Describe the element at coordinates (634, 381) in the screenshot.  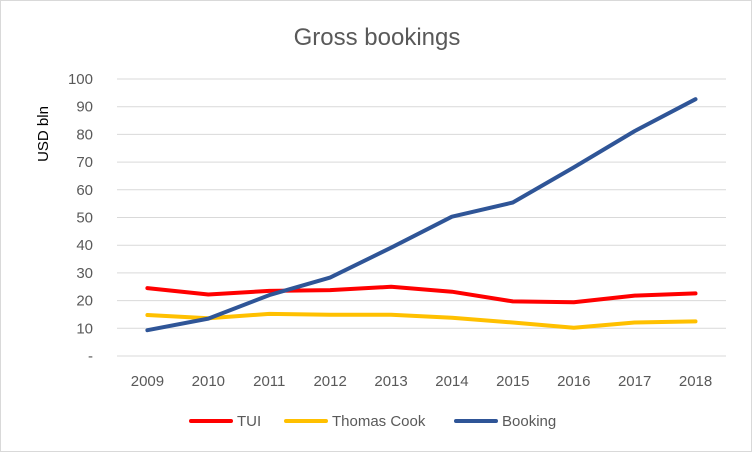
I see `x-tick-label: 2017` at that location.